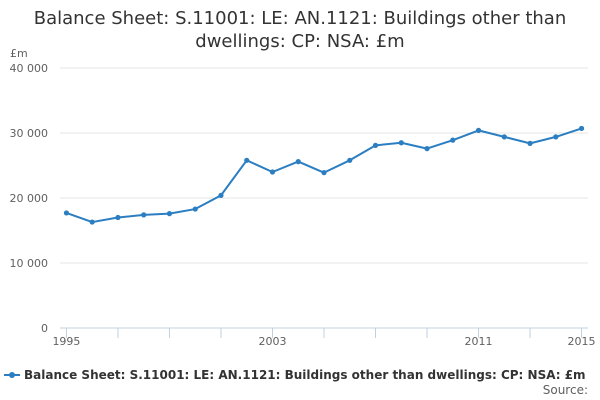 This screenshot has height=400, width=600. What do you see at coordinates (556, 137) in the screenshot?
I see `data-point-2014` at bounding box center [556, 137].